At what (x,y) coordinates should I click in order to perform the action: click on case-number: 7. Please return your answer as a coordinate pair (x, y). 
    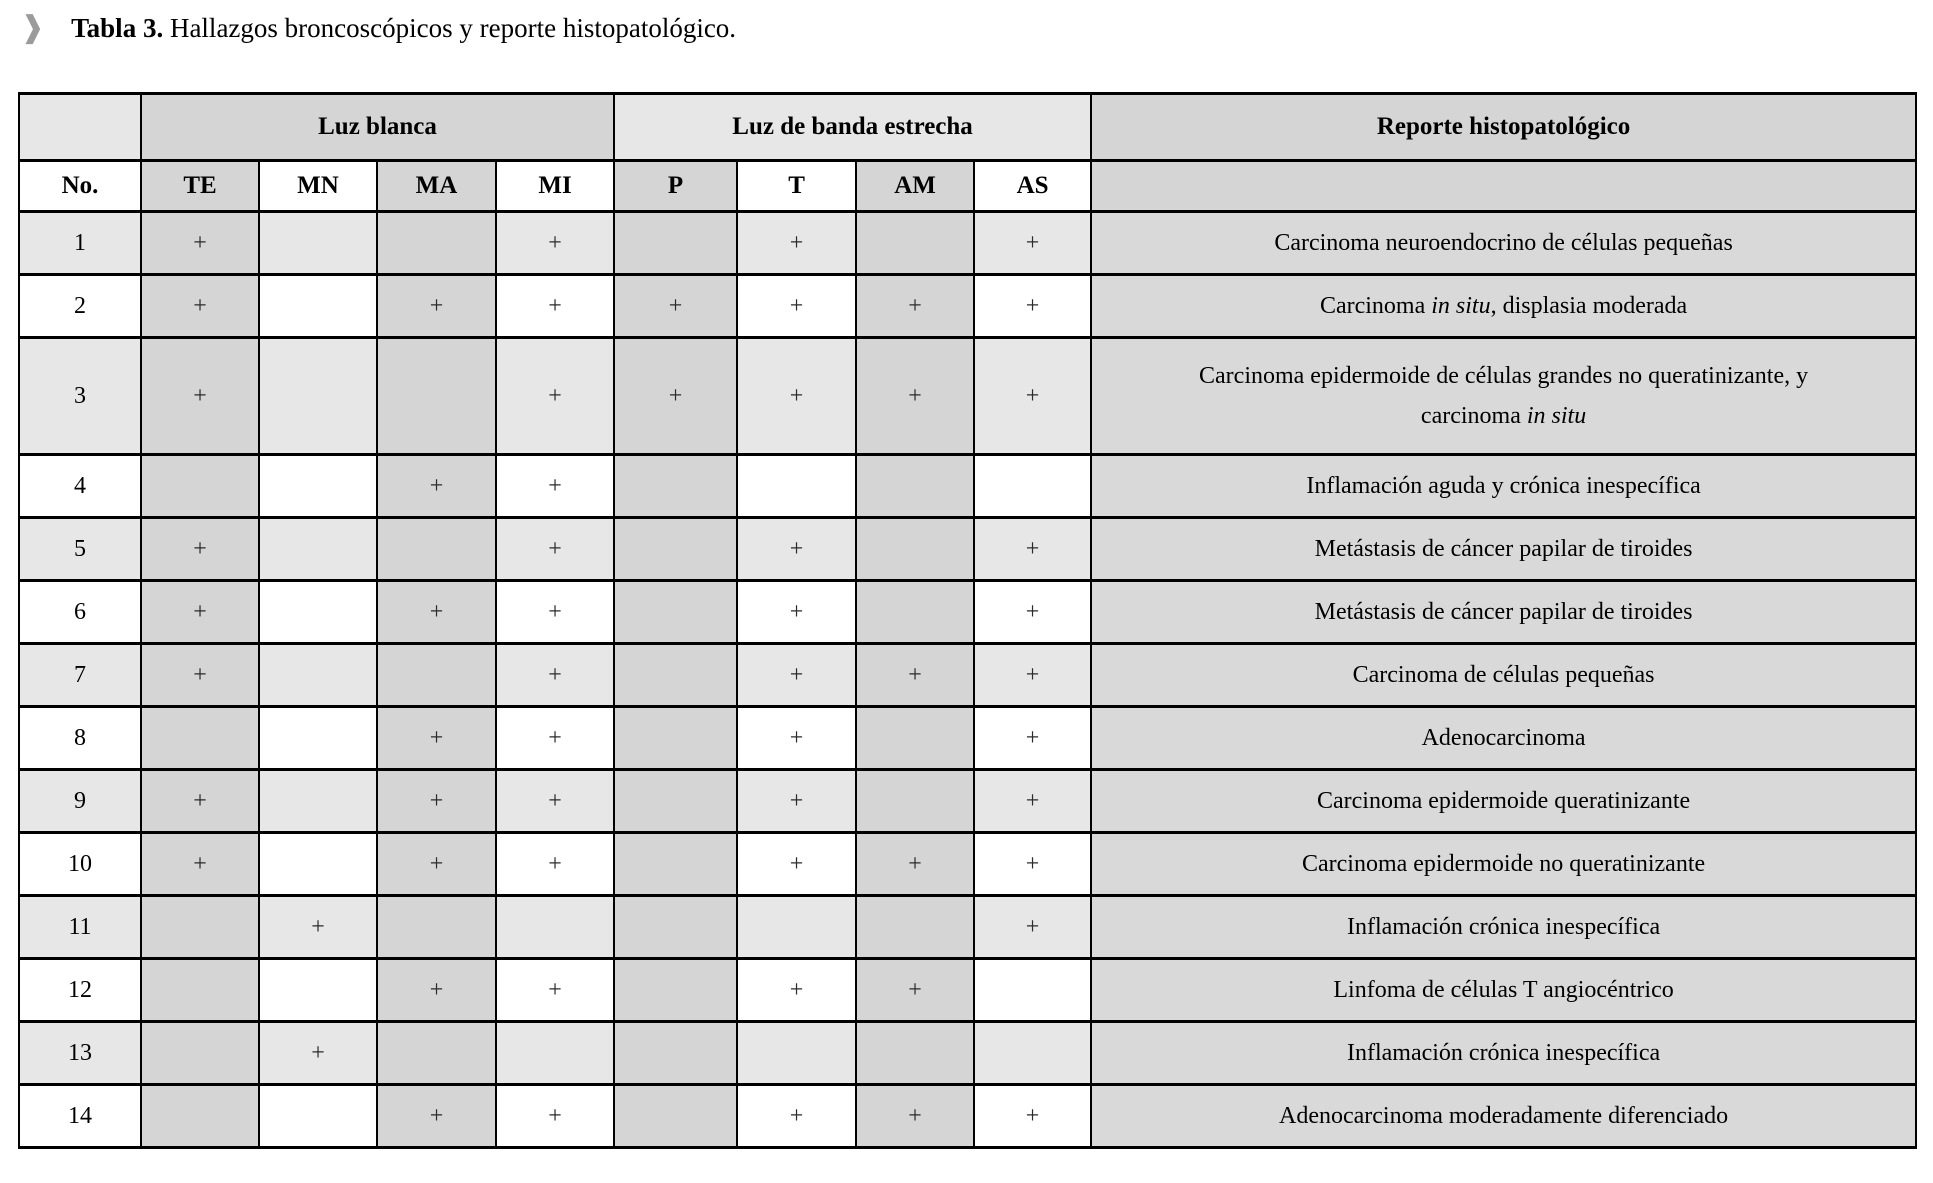
    Looking at the image, I should click on (80, 675).